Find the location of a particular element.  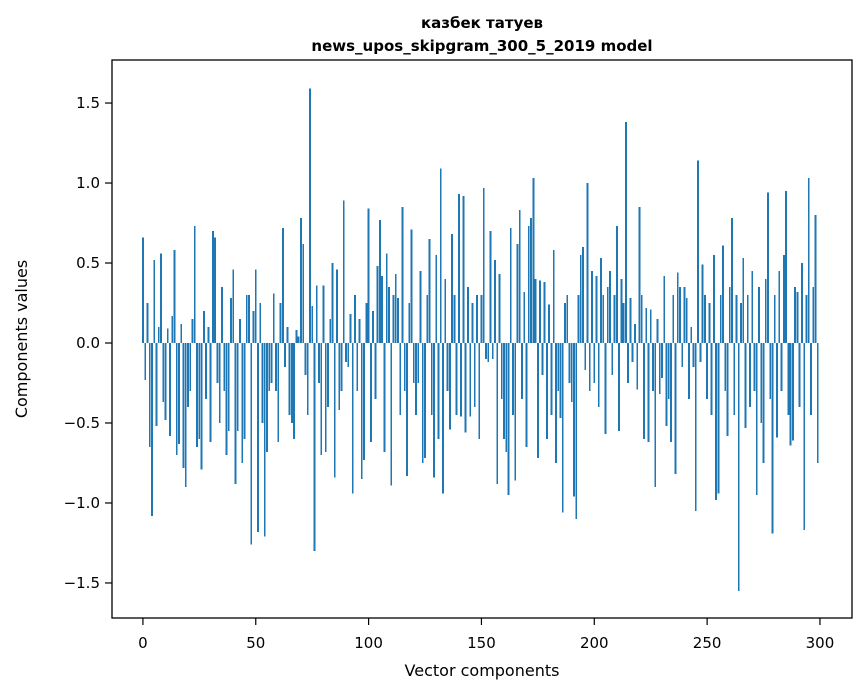

x-tick-label: 100 is located at coordinates (368, 643).